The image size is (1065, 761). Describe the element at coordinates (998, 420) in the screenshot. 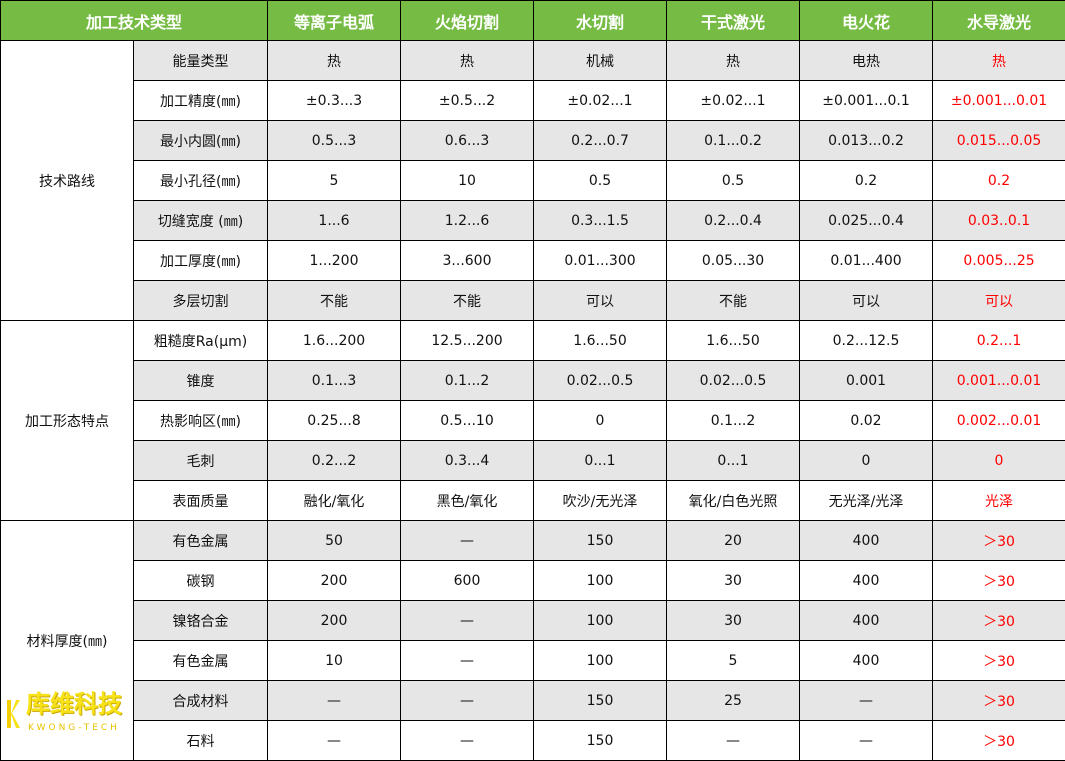

I see `table-cell: 0.002...0.01` at that location.